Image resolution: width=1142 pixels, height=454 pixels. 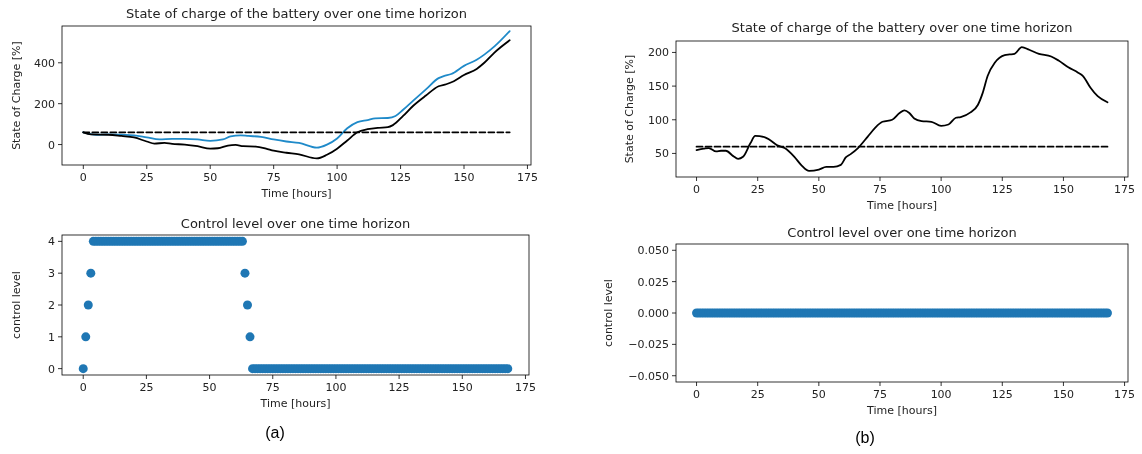 What do you see at coordinates (275, 432) in the screenshot?
I see `text: (a)` at bounding box center [275, 432].